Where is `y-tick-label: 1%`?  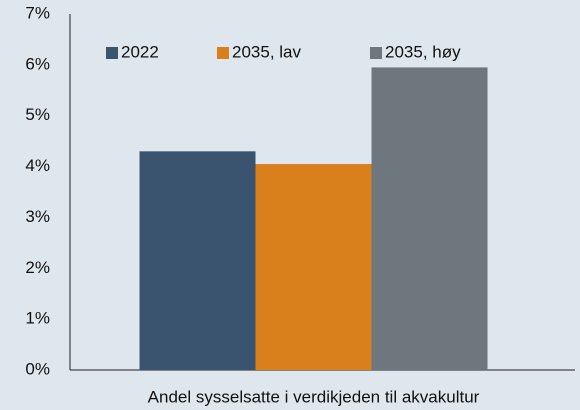
y-tick-label: 1% is located at coordinates (37, 318).